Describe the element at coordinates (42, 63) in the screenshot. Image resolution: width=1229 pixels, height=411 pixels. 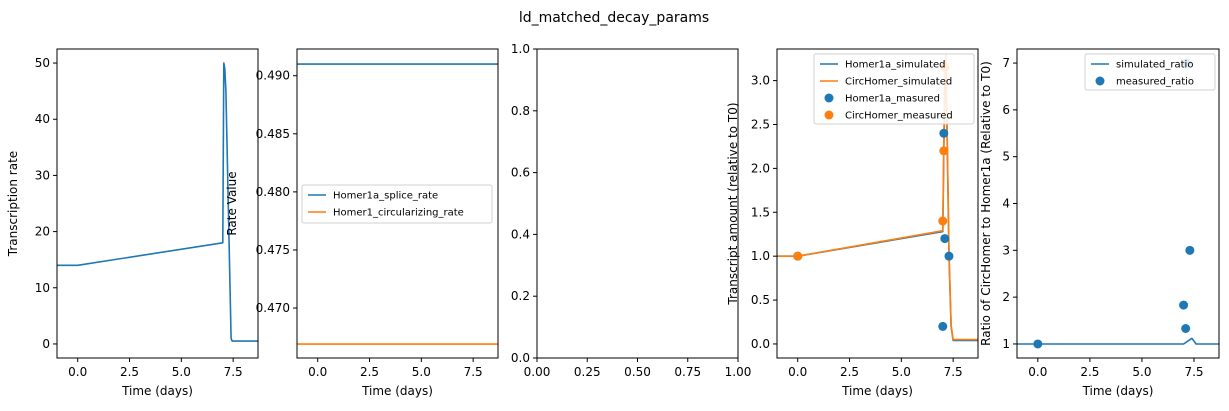
I see `y-tick-label: 50` at that location.